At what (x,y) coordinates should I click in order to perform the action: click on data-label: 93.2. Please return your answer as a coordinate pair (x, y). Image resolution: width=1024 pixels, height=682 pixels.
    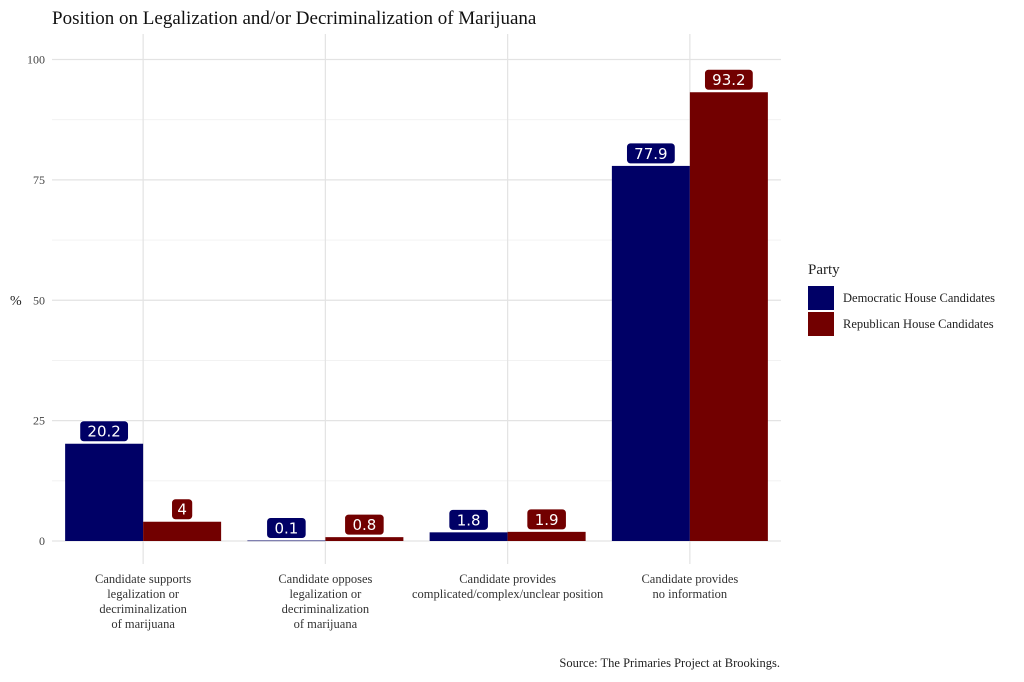
    Looking at the image, I should click on (728, 80).